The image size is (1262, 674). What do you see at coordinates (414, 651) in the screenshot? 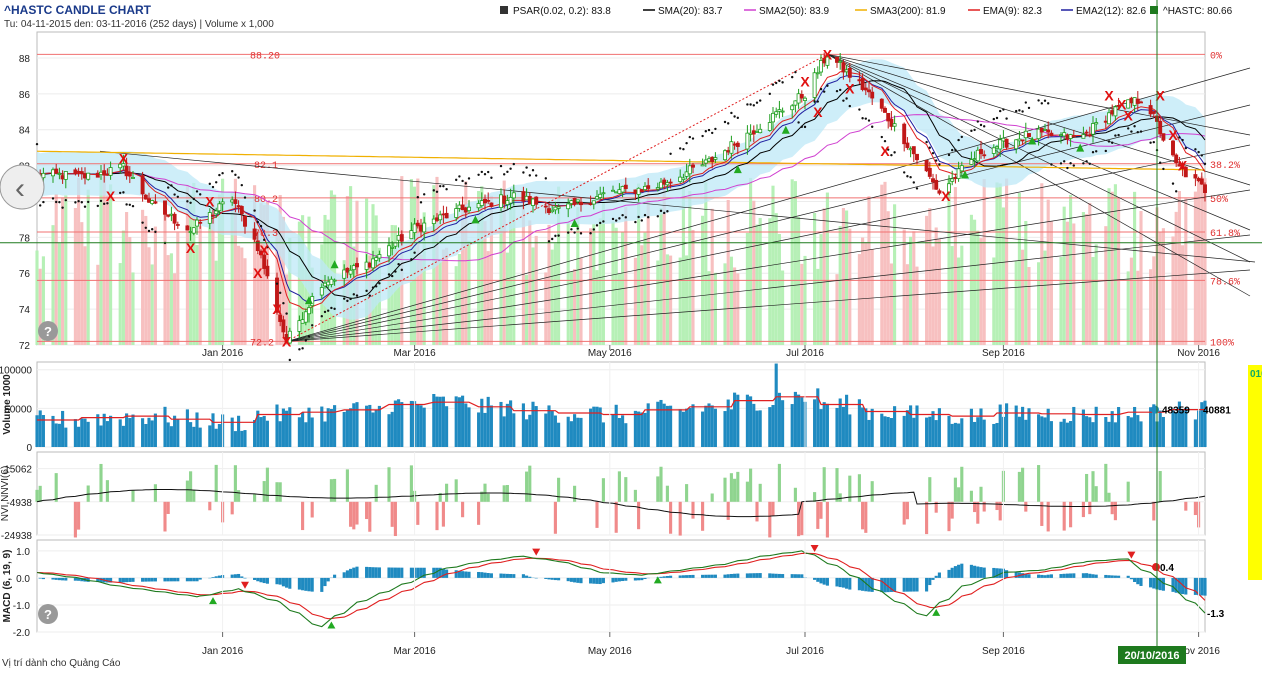
I see `date-tick-label: Mar 2016` at bounding box center [414, 651].